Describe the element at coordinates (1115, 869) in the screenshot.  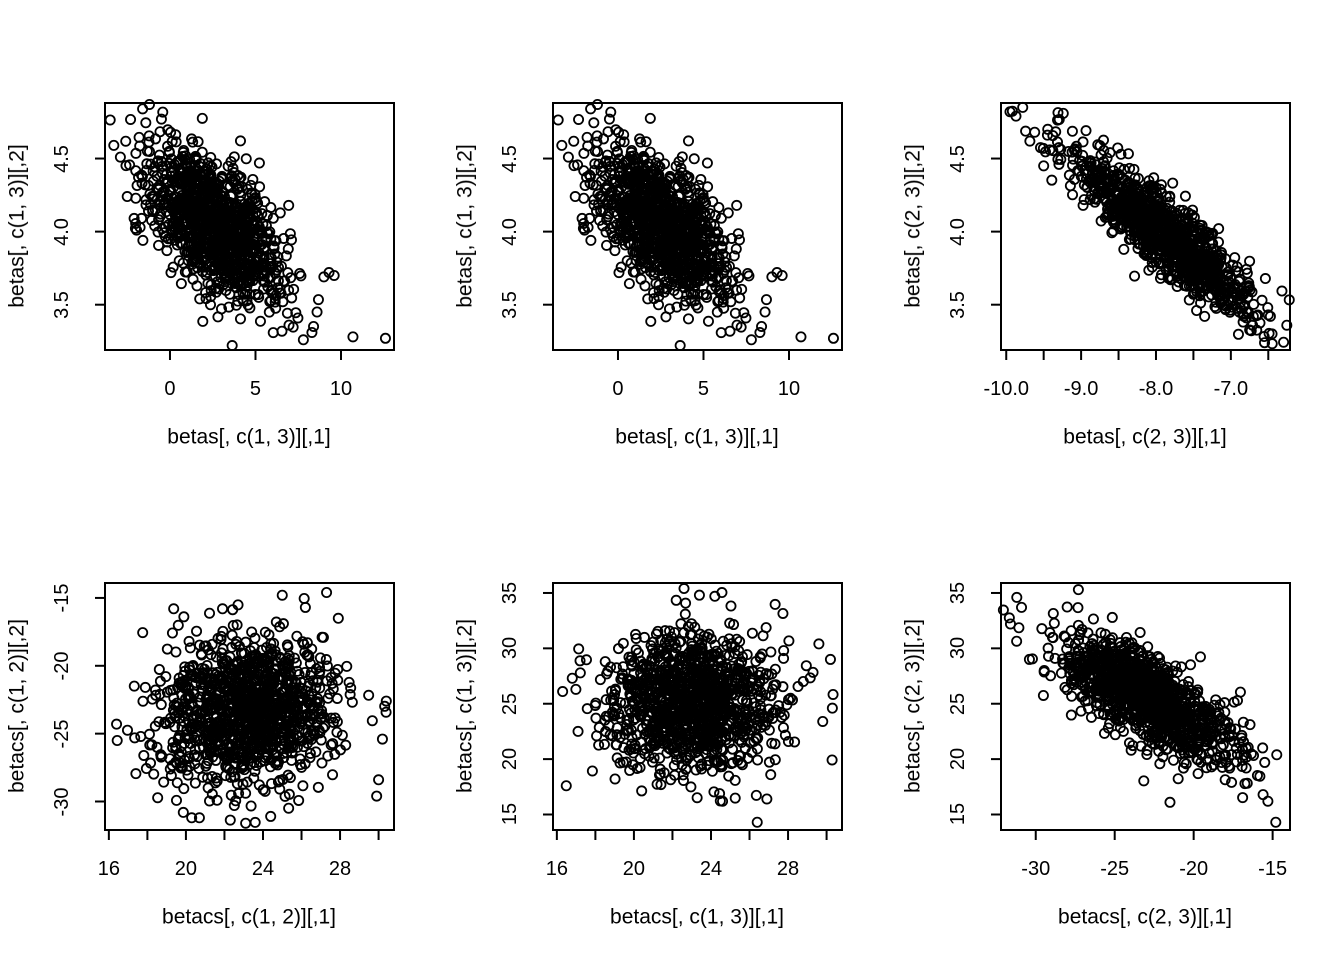
I see `x-tick-label: -25` at that location.